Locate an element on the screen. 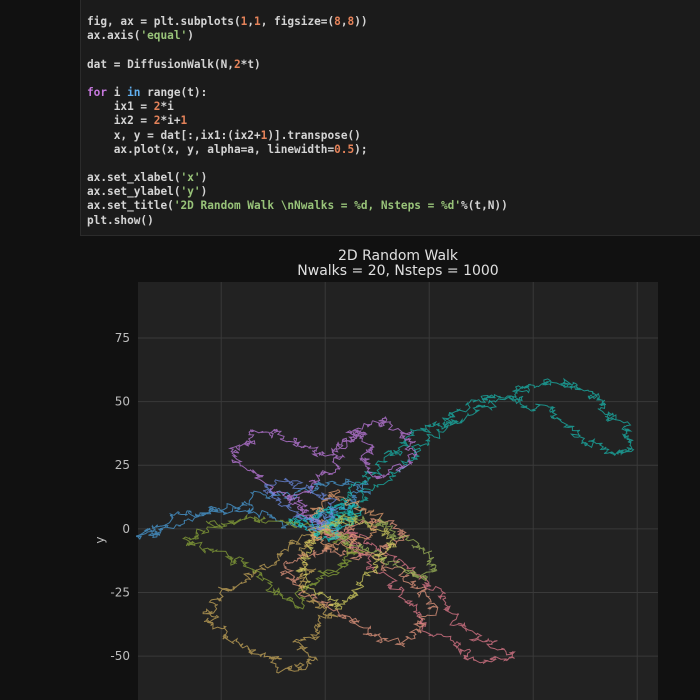 Image resolution: width=700 pixels, height=700 pixels. code-line: for i in range(t): is located at coordinates (147, 92).